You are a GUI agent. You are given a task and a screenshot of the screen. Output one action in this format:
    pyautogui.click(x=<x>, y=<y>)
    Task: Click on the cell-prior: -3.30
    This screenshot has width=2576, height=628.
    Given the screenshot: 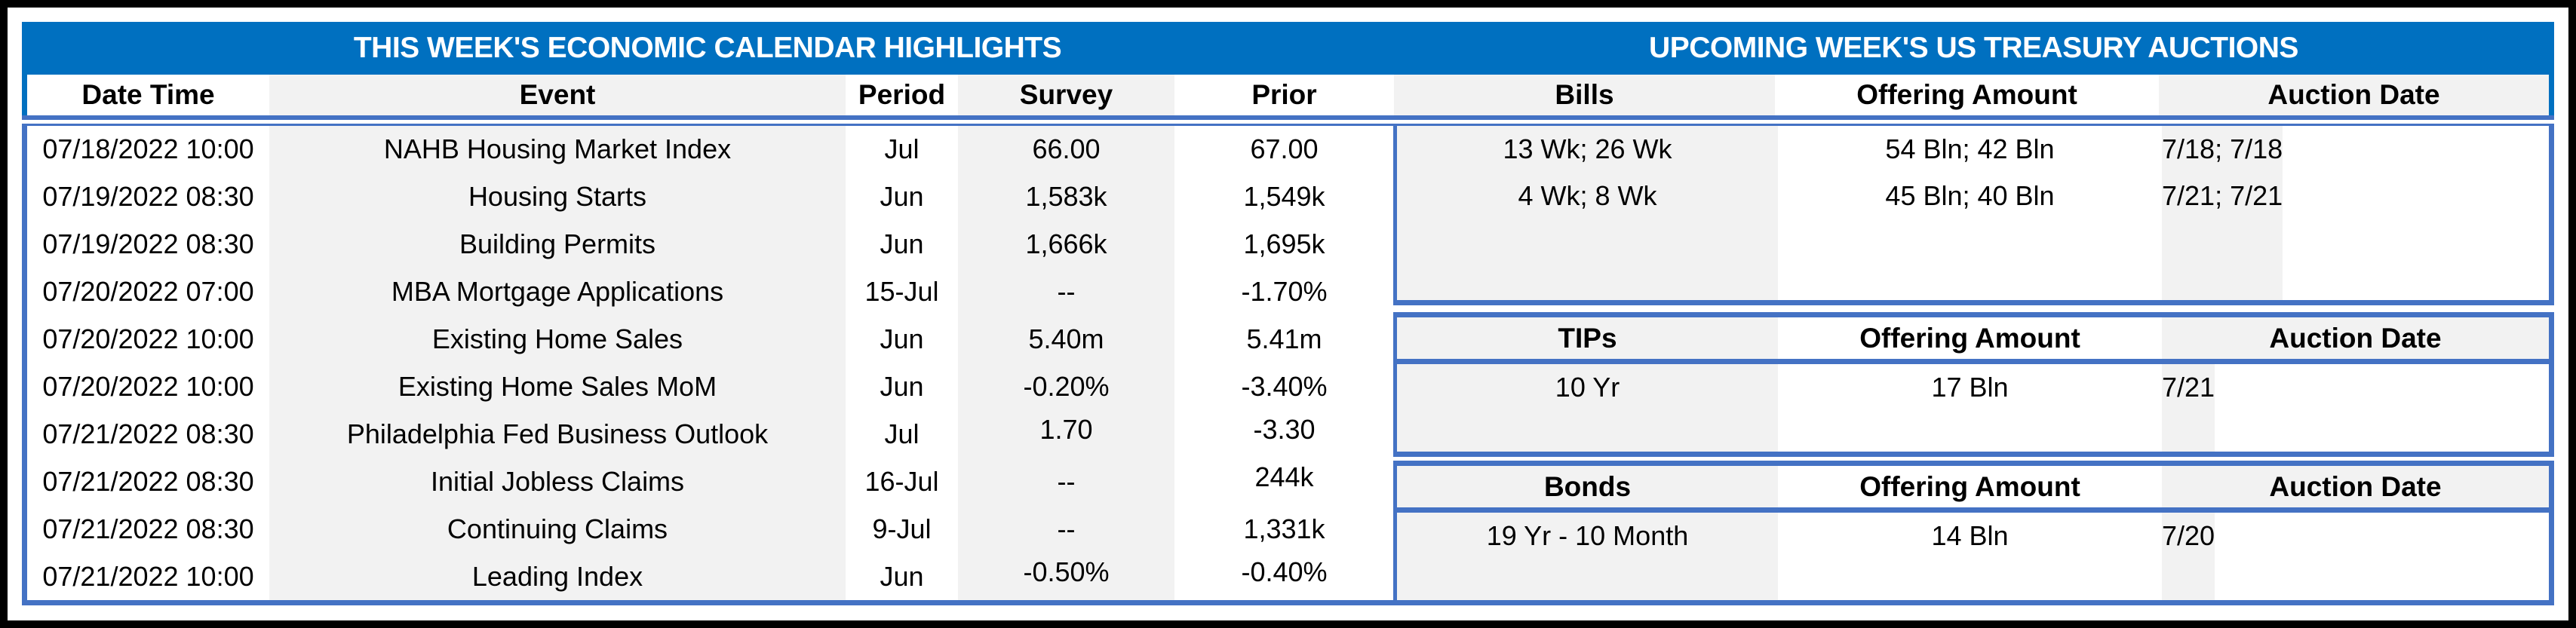 What is the action you would take?
    pyautogui.click(x=1284, y=434)
    